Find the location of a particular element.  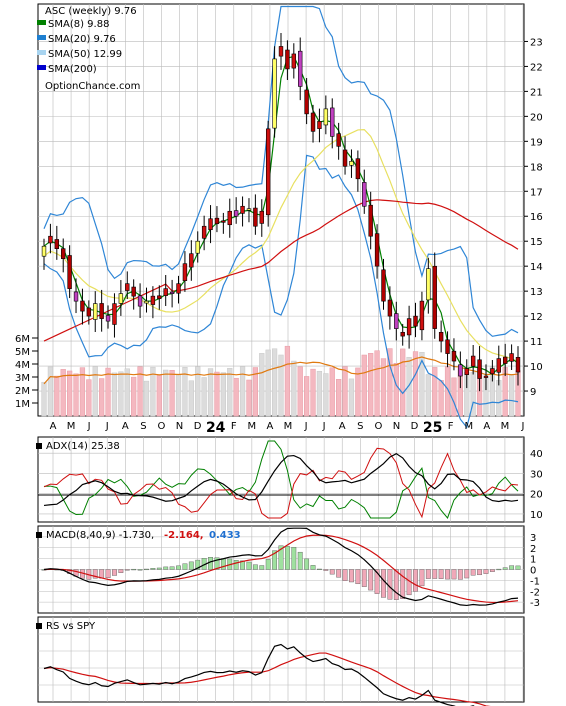

x-axis-label: D is located at coordinates (198, 426).